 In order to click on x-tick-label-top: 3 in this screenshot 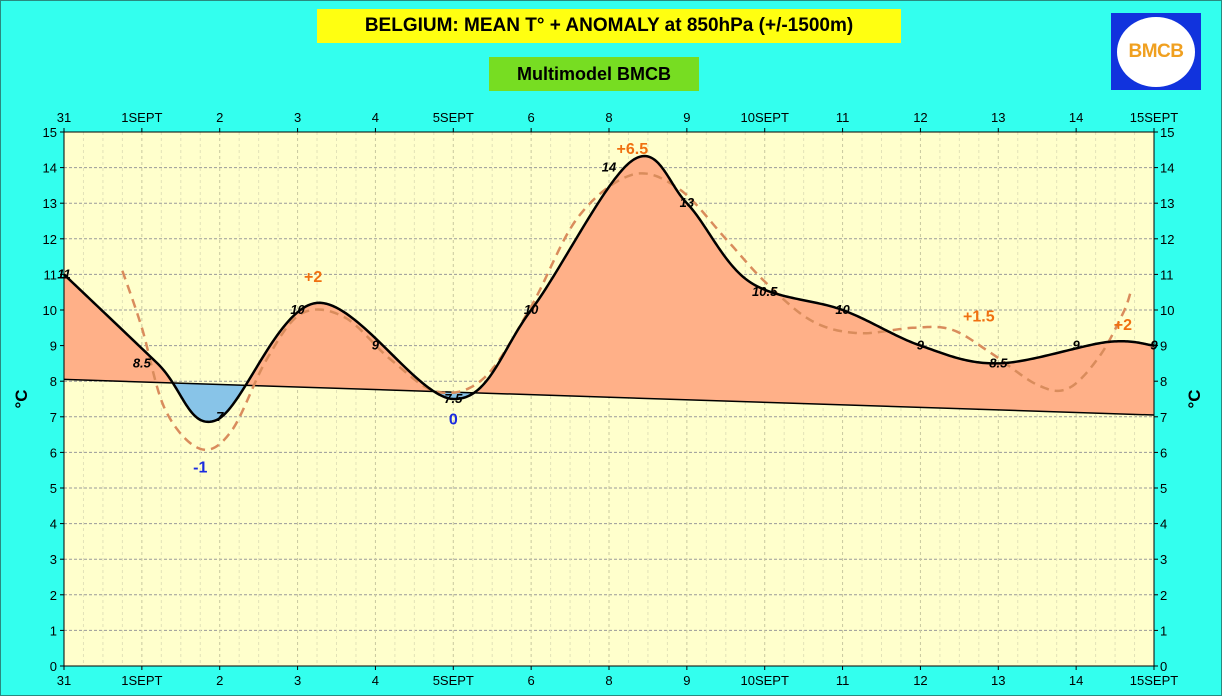, I will do `click(297, 117)`.